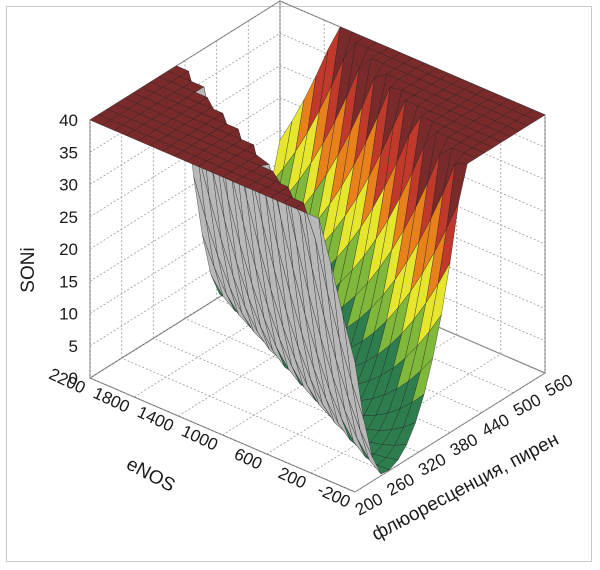  I want to click on x-tick-label: 200, so click(369, 504).